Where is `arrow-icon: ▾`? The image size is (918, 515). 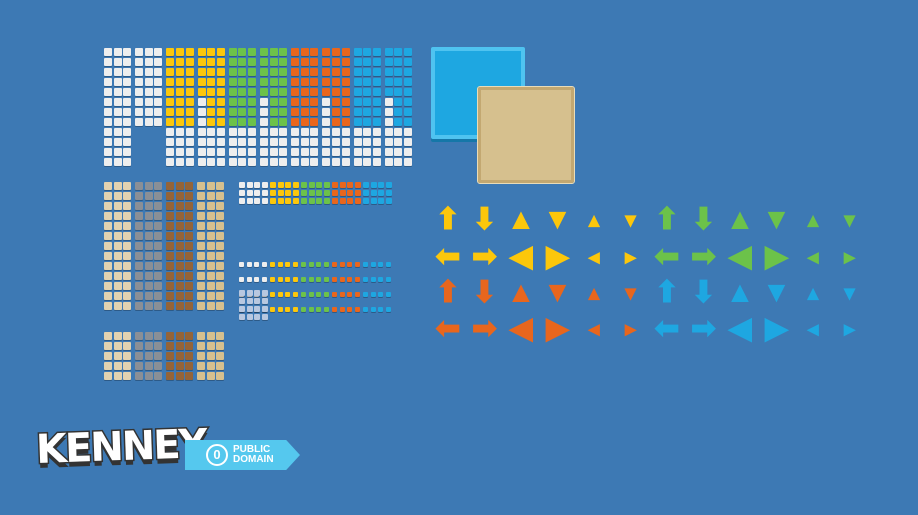 arrow-icon: ▾ is located at coordinates (849, 292).